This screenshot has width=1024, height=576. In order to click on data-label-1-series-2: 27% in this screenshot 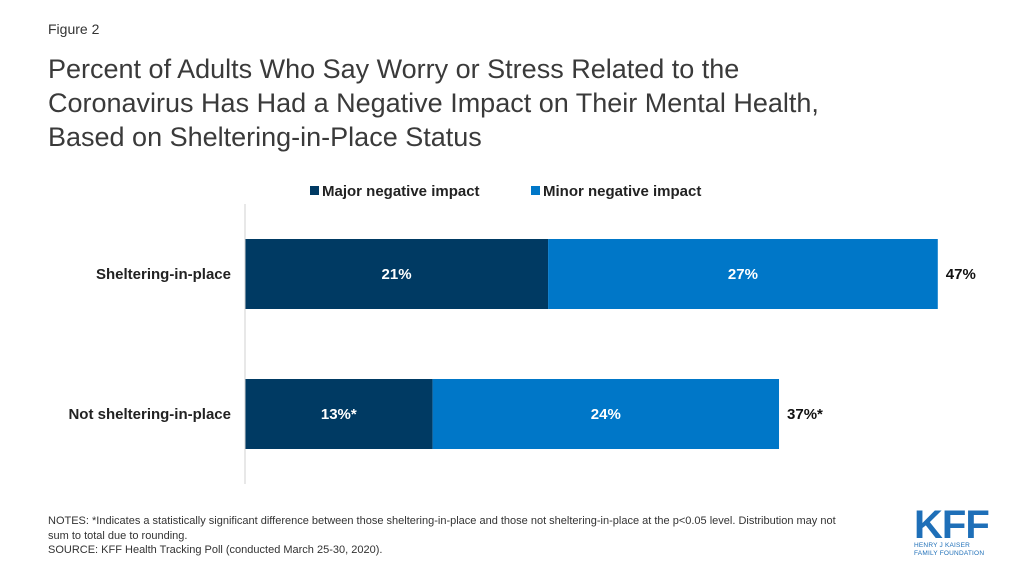, I will do `click(743, 274)`.